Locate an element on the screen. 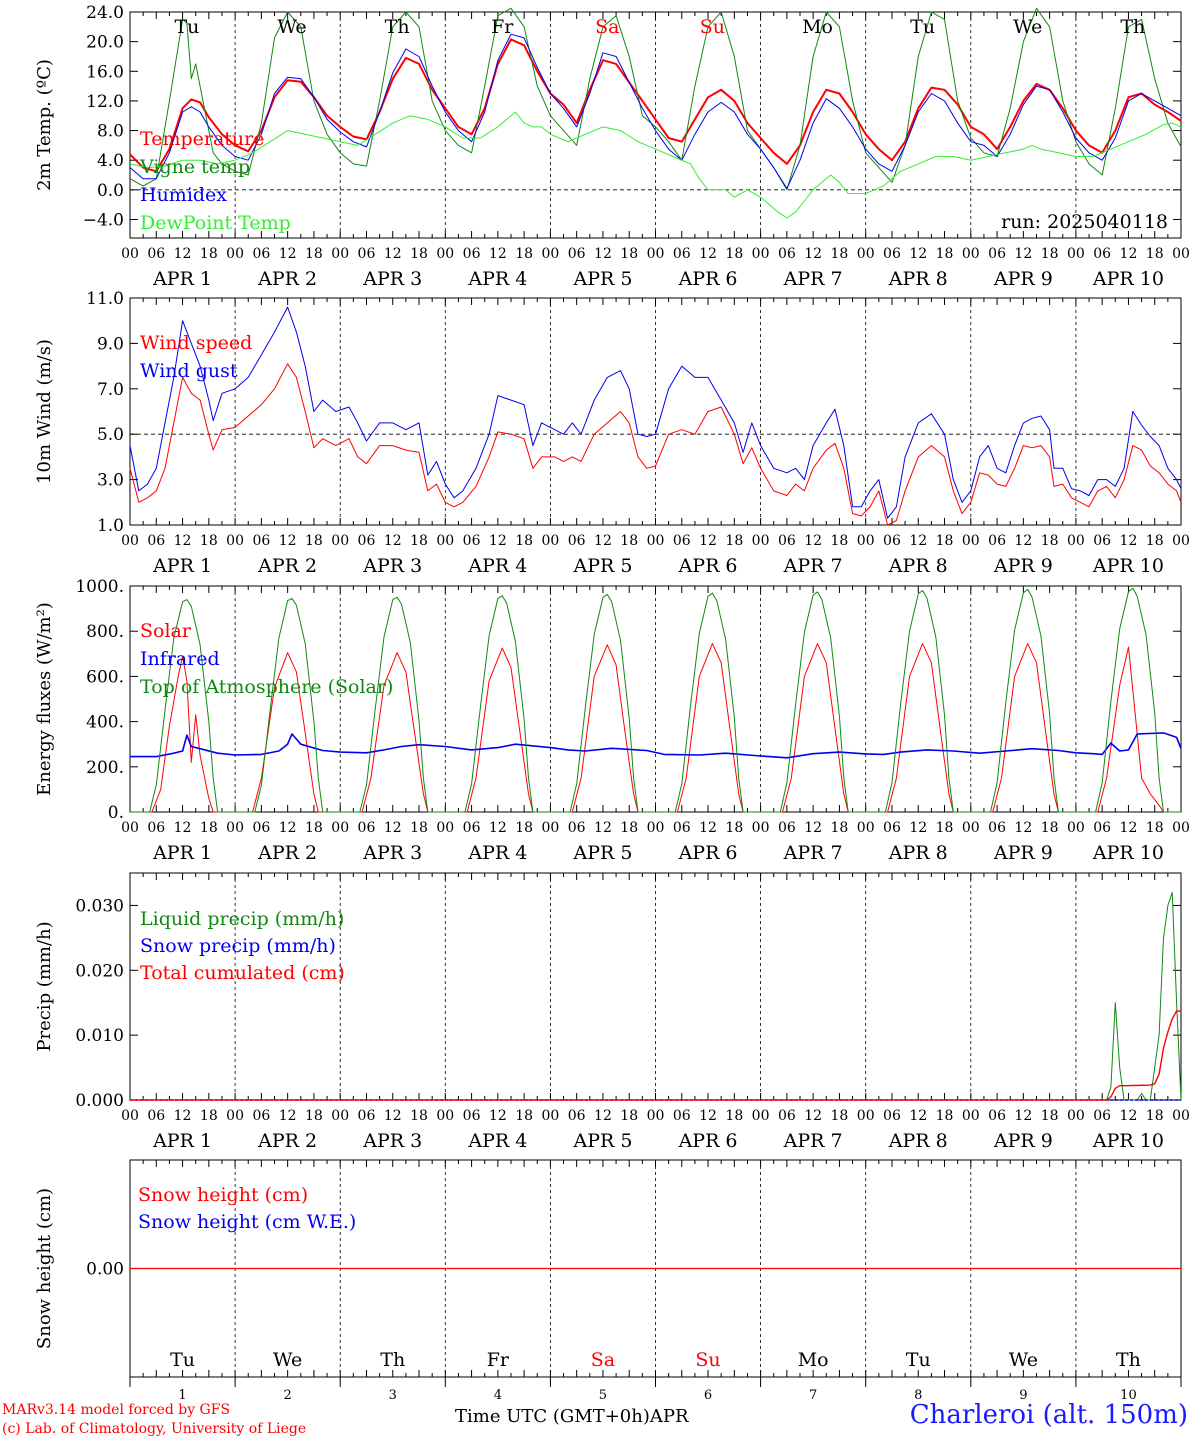 The height and width of the screenshot is (1440, 1194). date-label: APR 1 is located at coordinates (182, 1141).